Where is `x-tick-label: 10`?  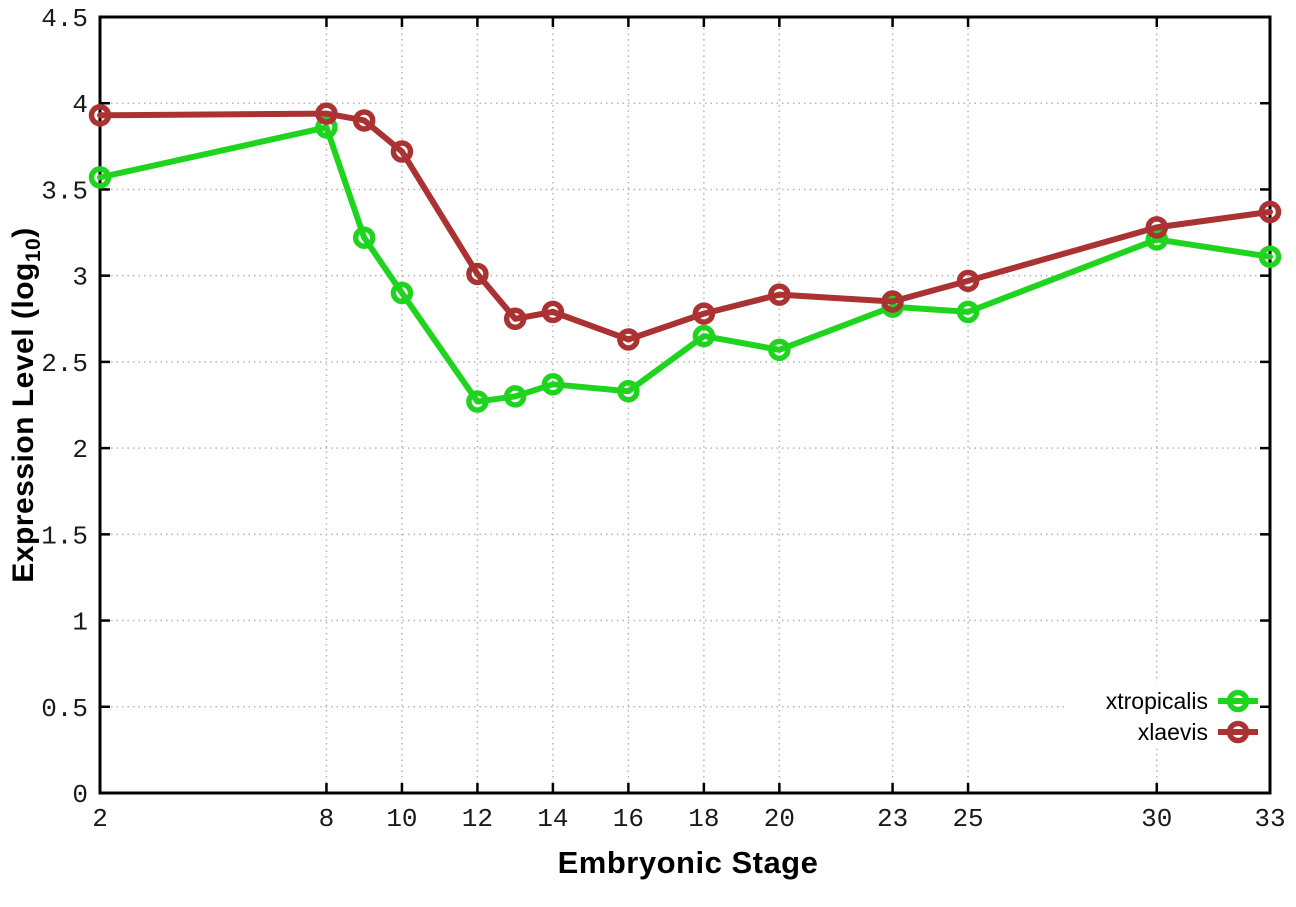 x-tick-label: 10 is located at coordinates (401, 819).